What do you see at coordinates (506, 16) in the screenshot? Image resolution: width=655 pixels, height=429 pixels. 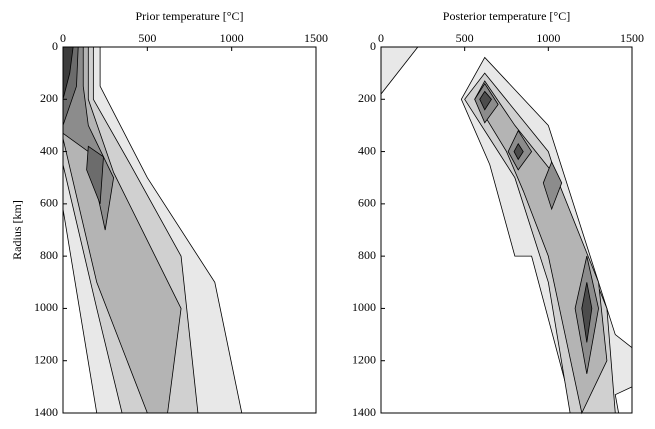 I see `chart-title: Posterior temperature [°C]` at bounding box center [506, 16].